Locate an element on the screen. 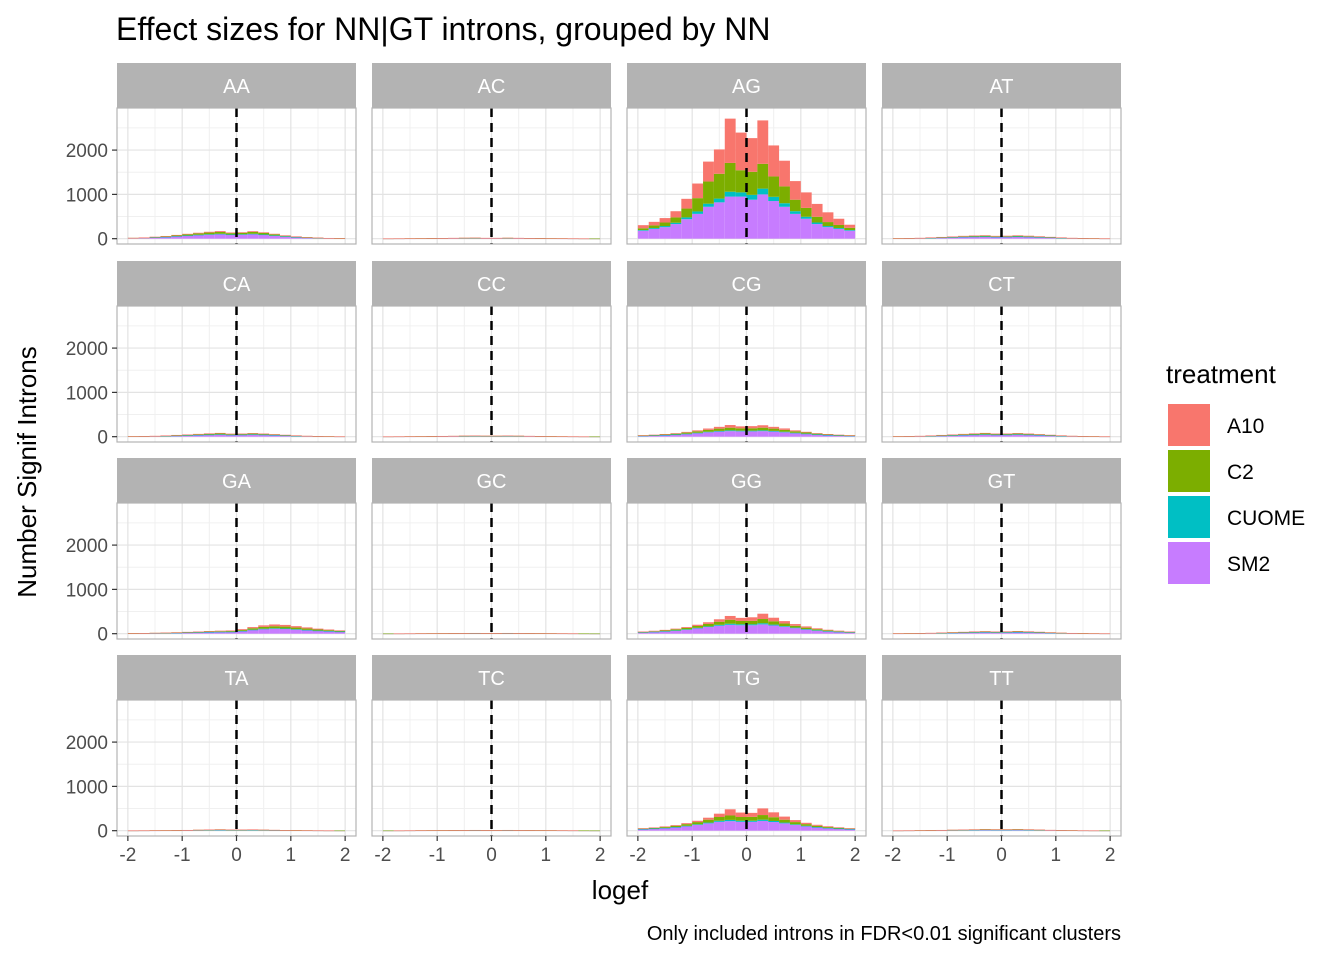 The image size is (1344, 960). legend-label: A10 is located at coordinates (1245, 426).